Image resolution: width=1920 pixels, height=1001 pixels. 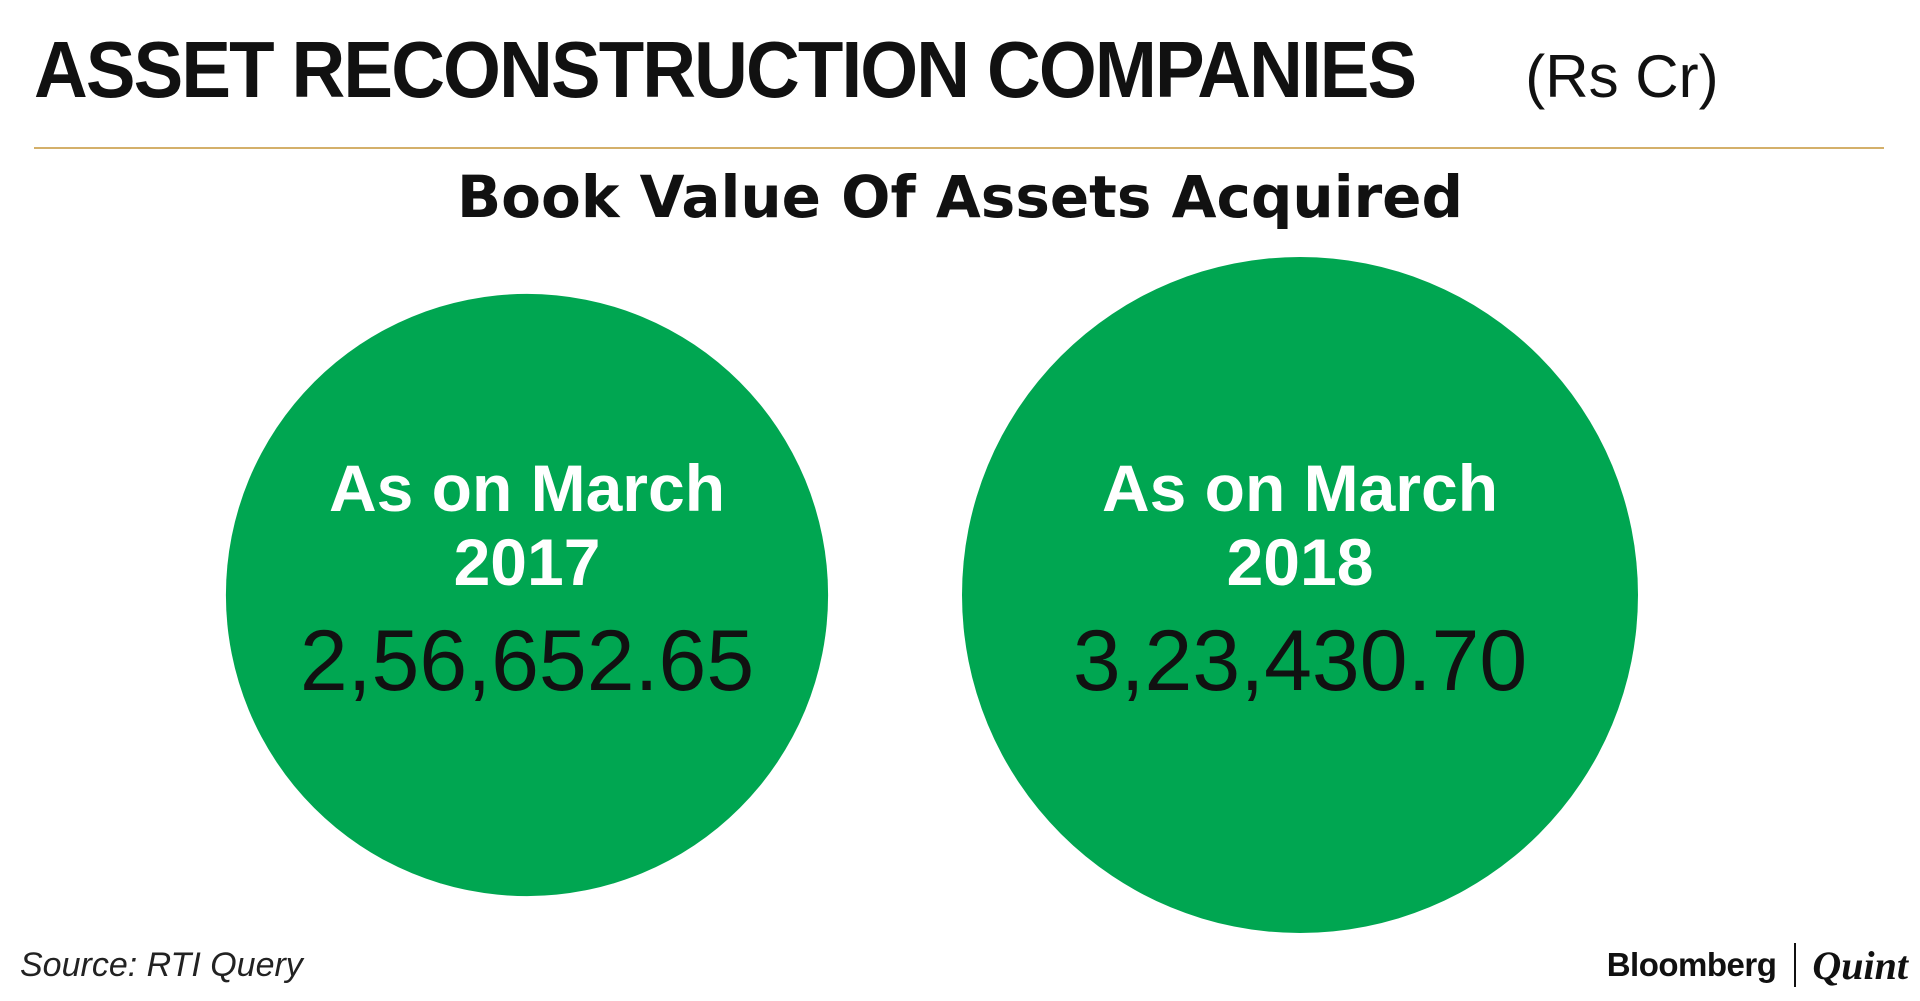 What do you see at coordinates (1691, 964) in the screenshot?
I see `brand-logo-bloomberg: Bloomberg` at bounding box center [1691, 964].